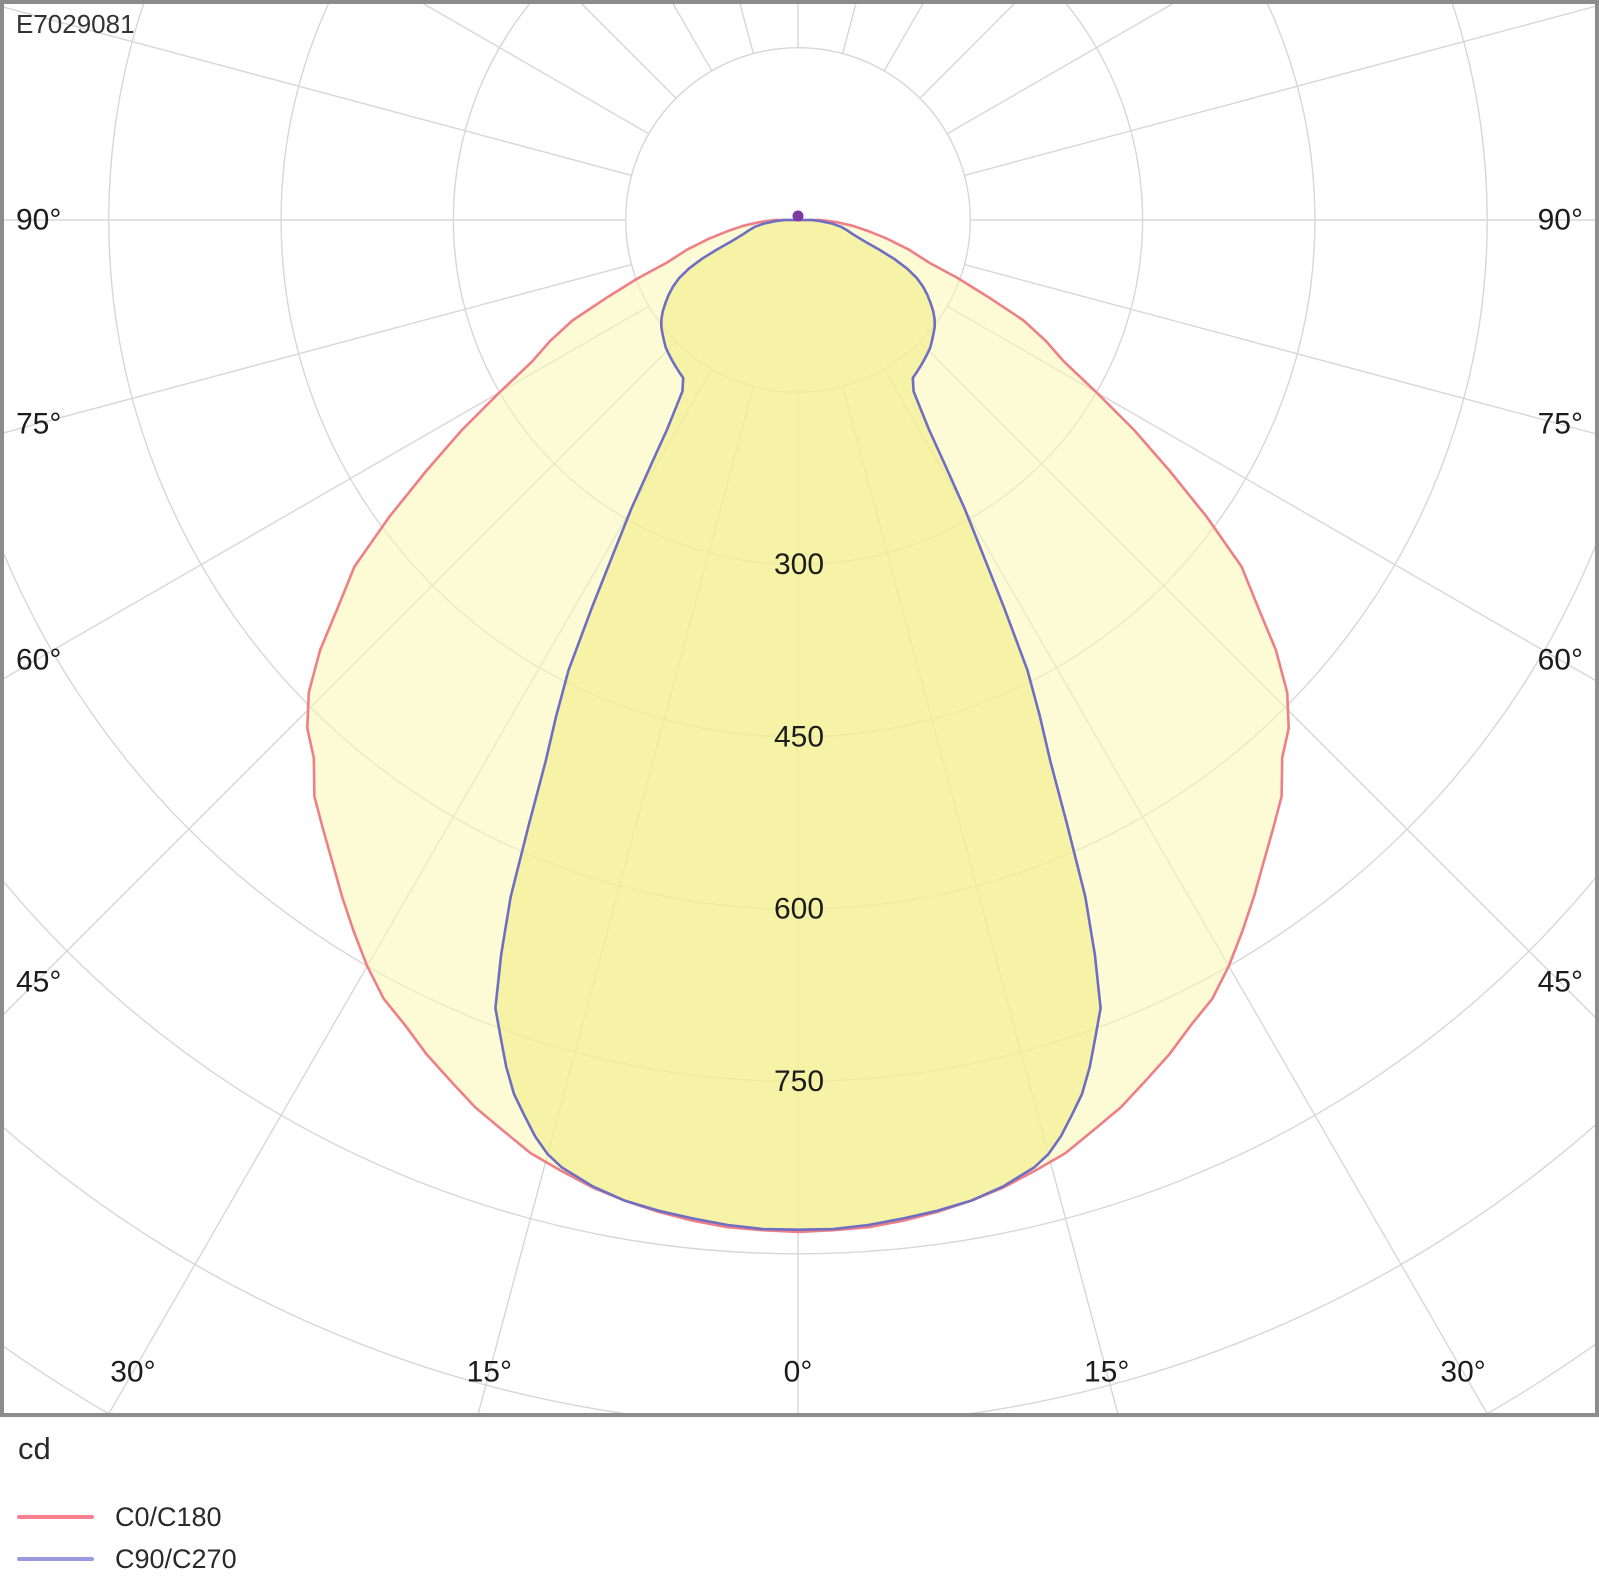  Describe the element at coordinates (55, 1517) in the screenshot. I see `c0-c180-legend-line` at that location.